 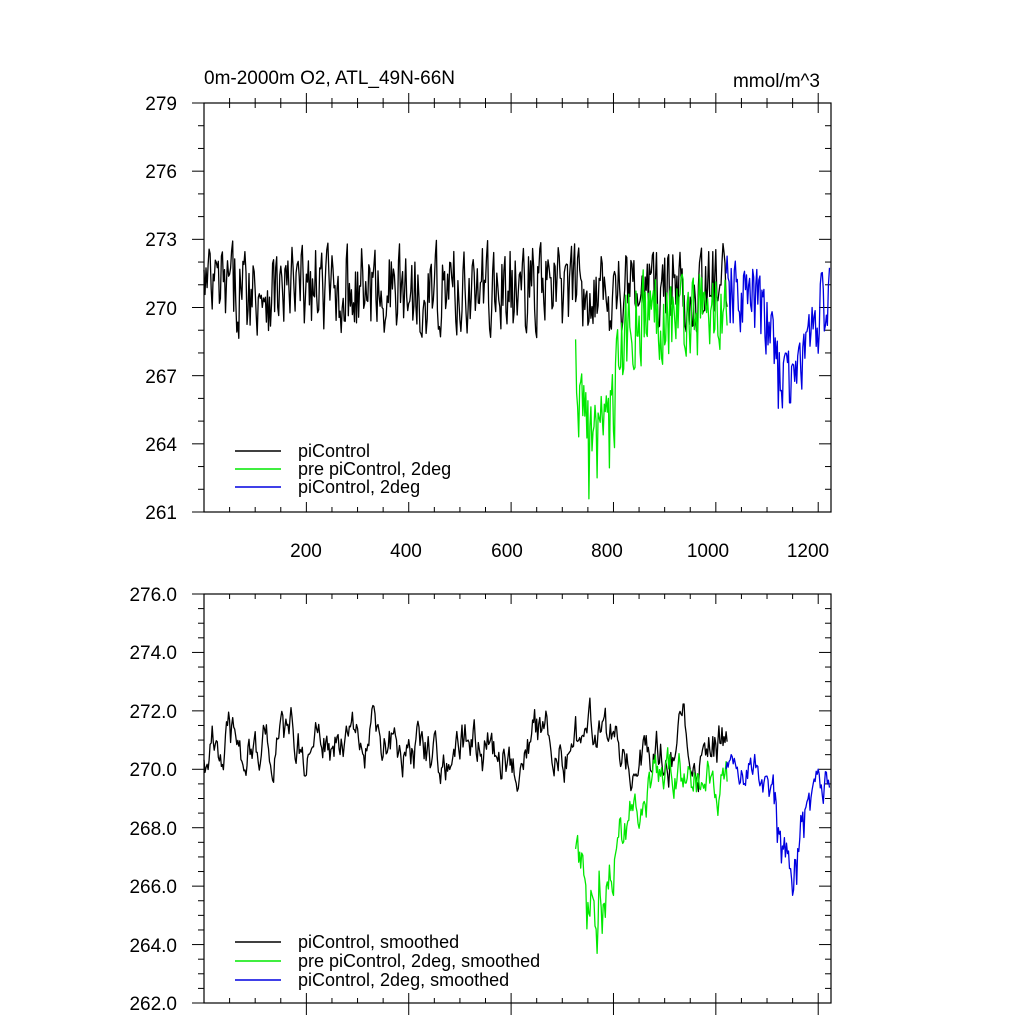 I want to click on top-x-tick-label: 800, so click(x=607, y=551).